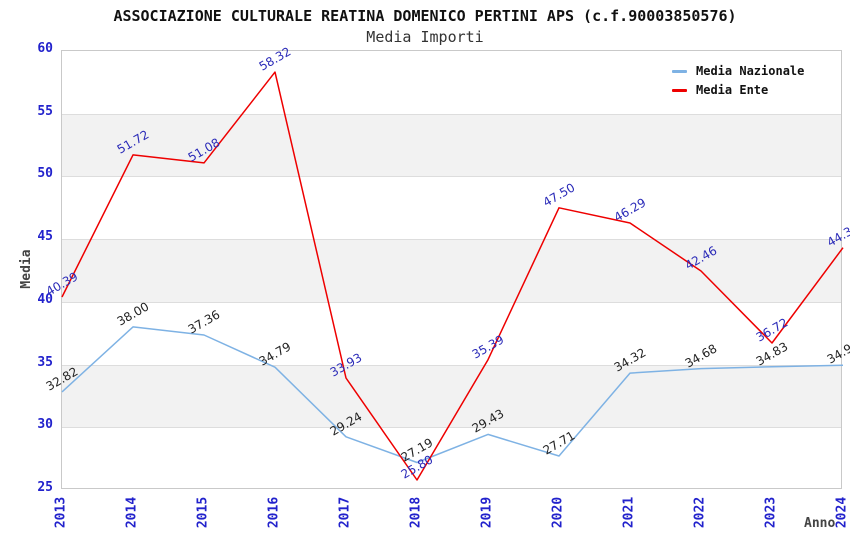  I want to click on y-tick-label: 45, so click(45, 237).